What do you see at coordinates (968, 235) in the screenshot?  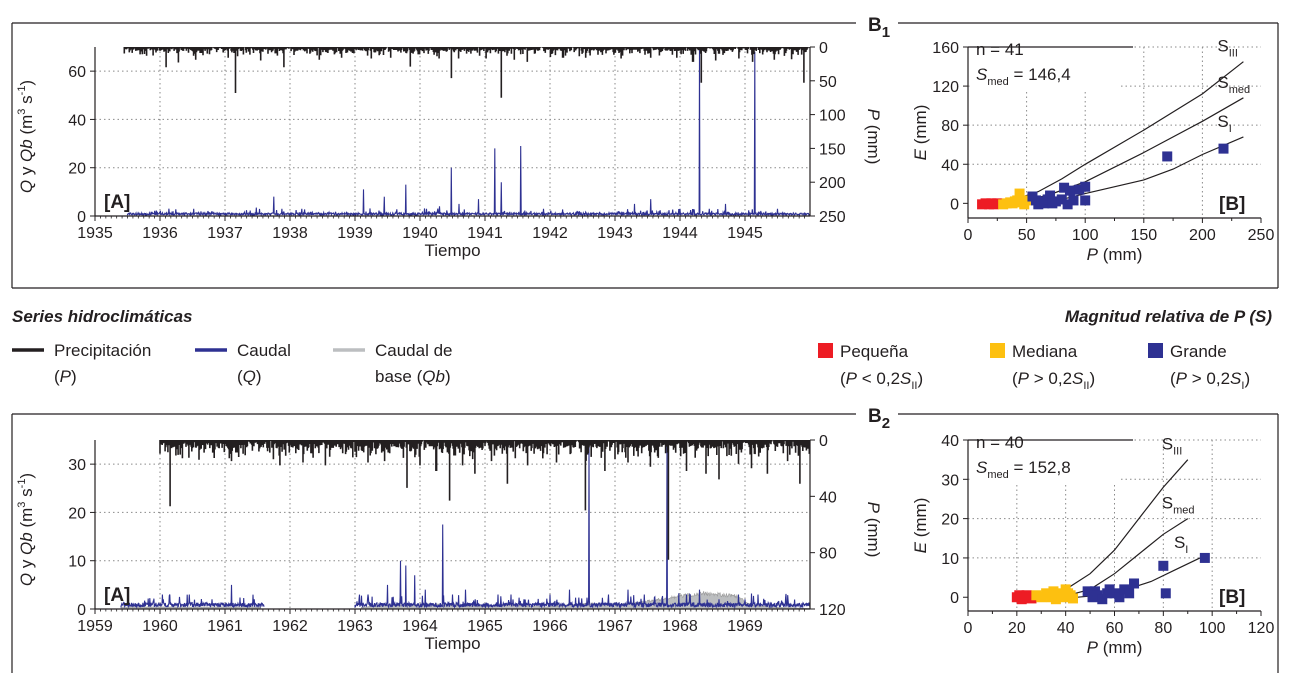 I see `x-tick-label: 0` at bounding box center [968, 235].